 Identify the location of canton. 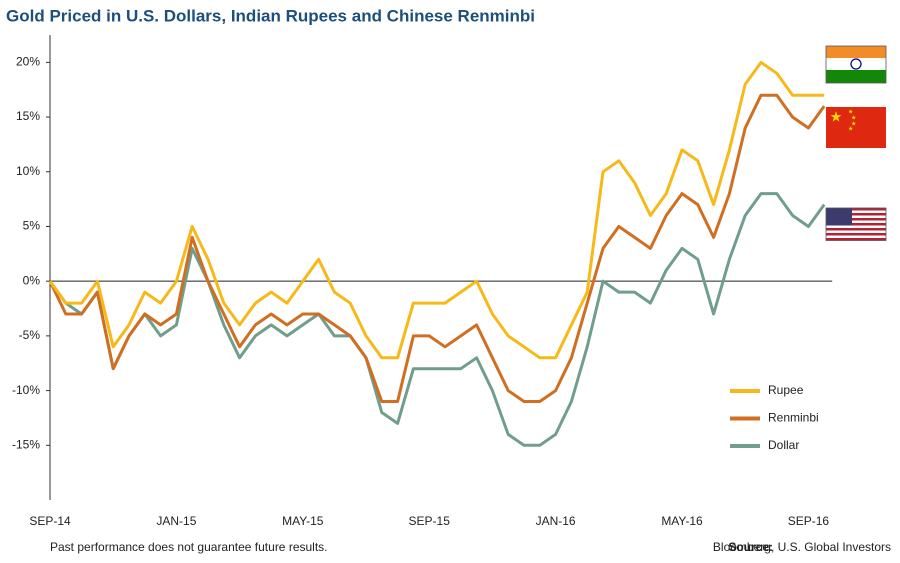
(839, 217).